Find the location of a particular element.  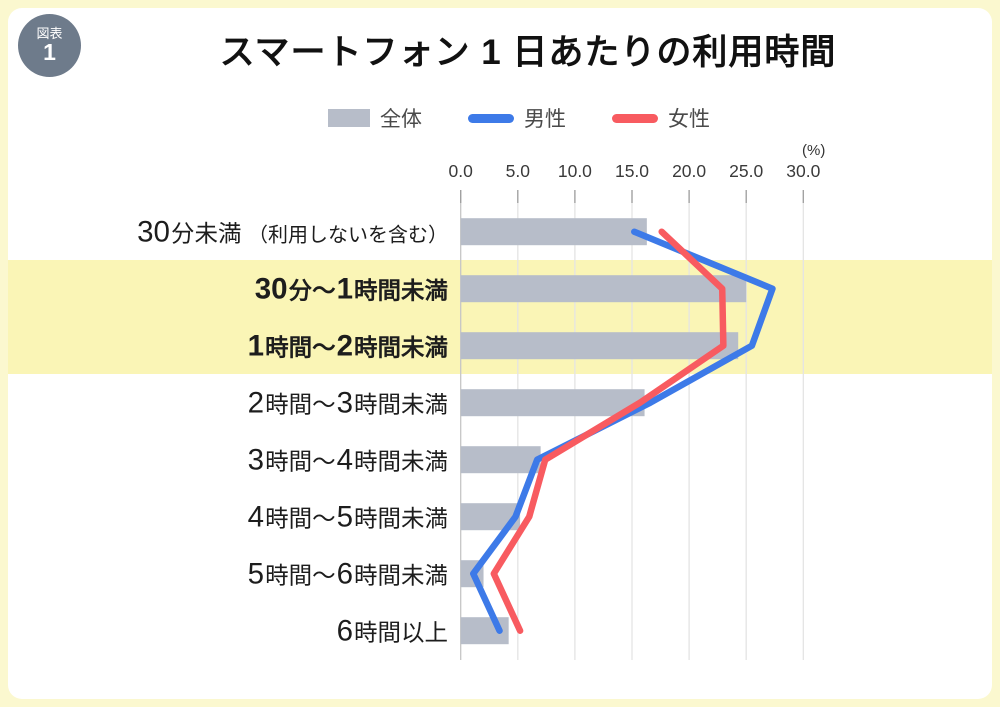

x-tick-label: 20.0 is located at coordinates (689, 171).